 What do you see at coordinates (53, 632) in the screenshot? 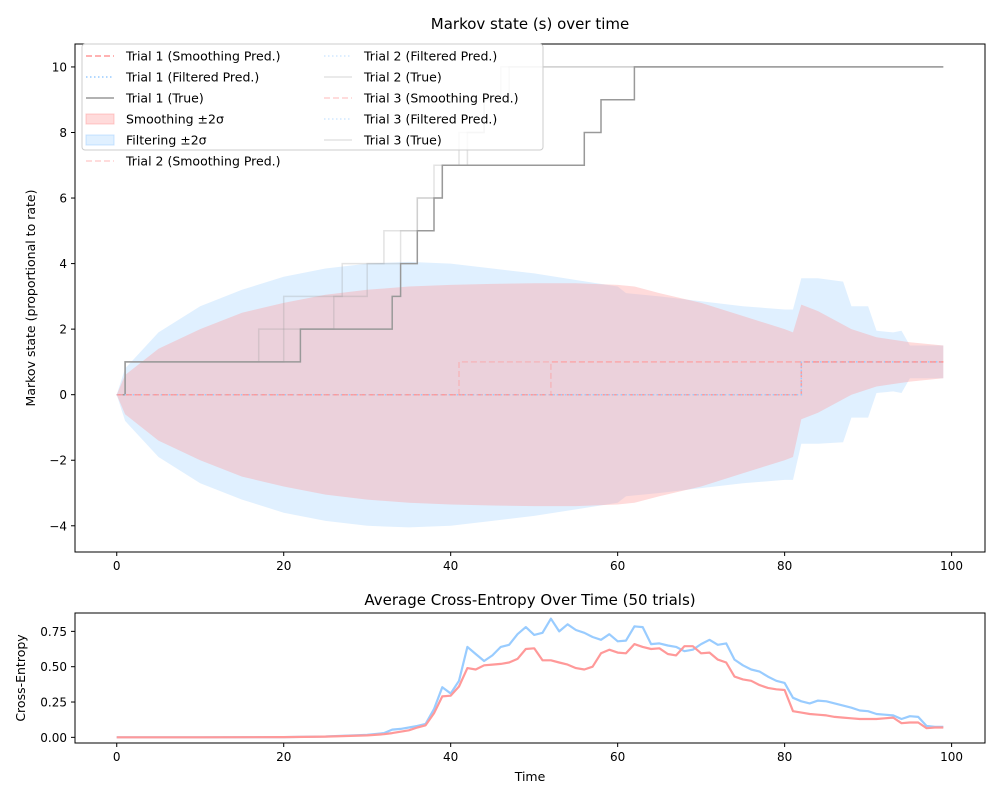
I see `y-tick-label: 0.75` at bounding box center [53, 632].